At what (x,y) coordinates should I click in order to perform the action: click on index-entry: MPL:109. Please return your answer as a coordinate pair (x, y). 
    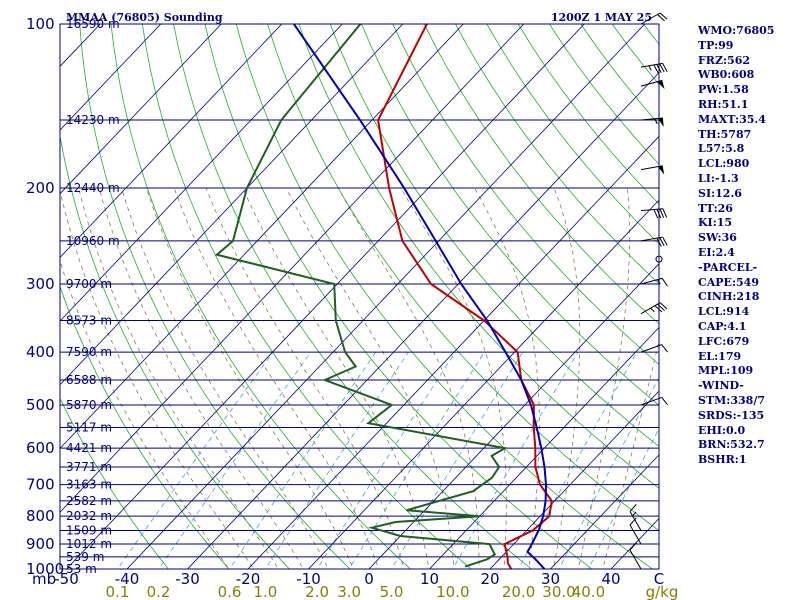
    Looking at the image, I should click on (726, 371).